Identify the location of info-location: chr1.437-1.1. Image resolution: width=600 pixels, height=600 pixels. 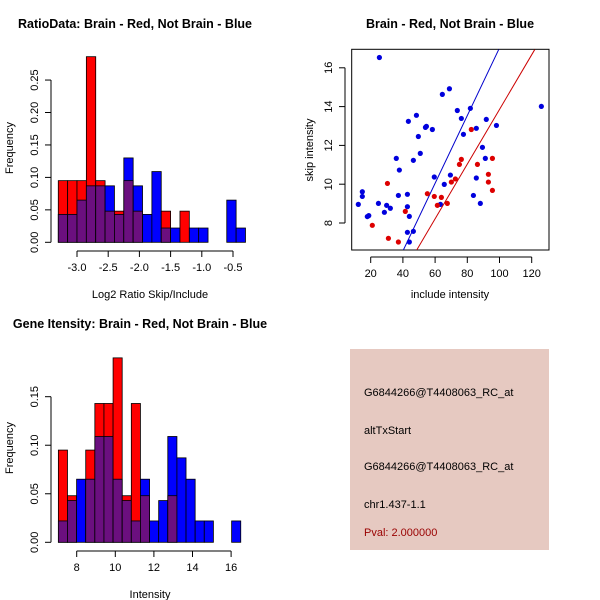
(395, 505).